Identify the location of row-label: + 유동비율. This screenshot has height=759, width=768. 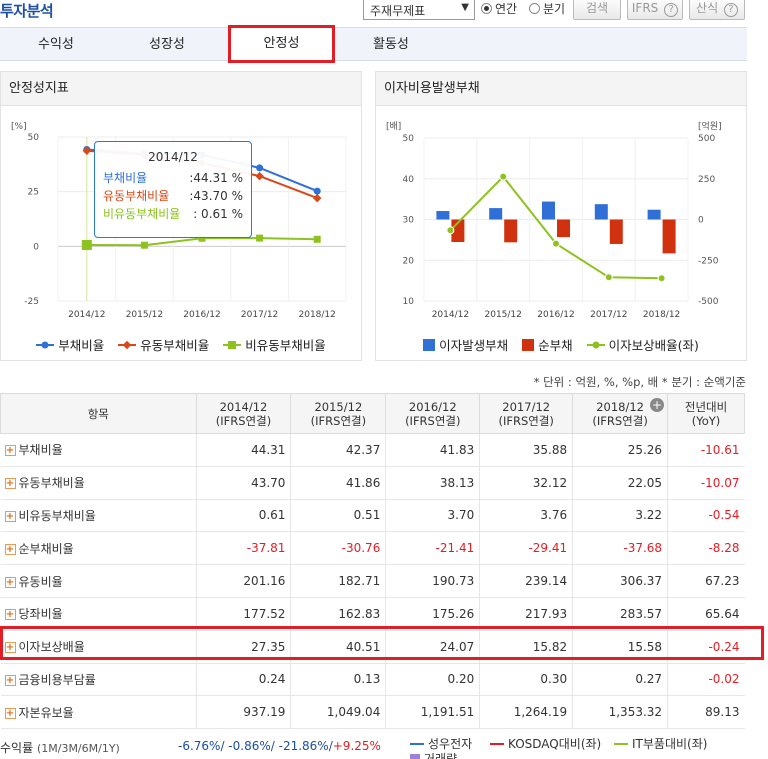
(98, 581).